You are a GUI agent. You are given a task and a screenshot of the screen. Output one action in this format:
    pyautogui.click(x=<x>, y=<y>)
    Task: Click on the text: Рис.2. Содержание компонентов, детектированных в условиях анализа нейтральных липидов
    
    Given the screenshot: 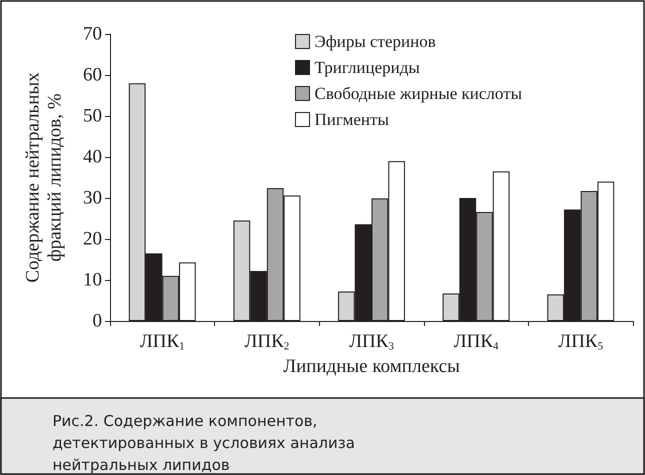 What is the action you would take?
    pyautogui.click(x=206, y=443)
    